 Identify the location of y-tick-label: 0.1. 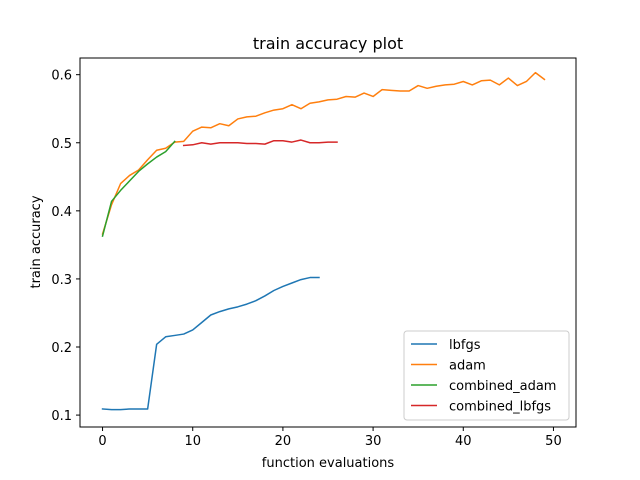
(61, 416).